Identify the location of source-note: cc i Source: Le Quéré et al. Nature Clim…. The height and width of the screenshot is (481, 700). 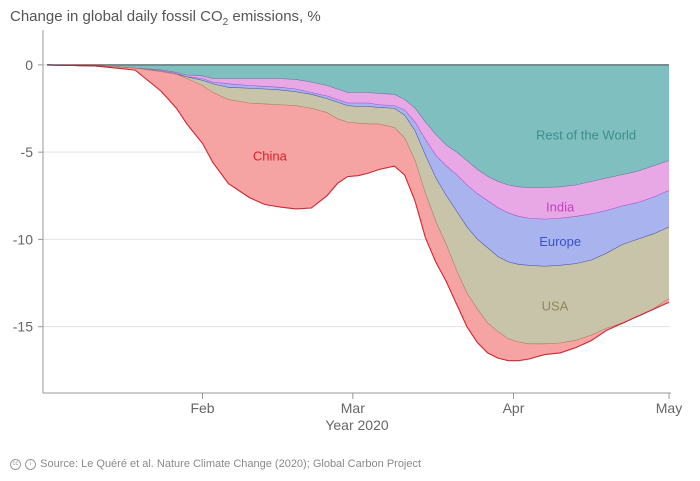
(215, 464).